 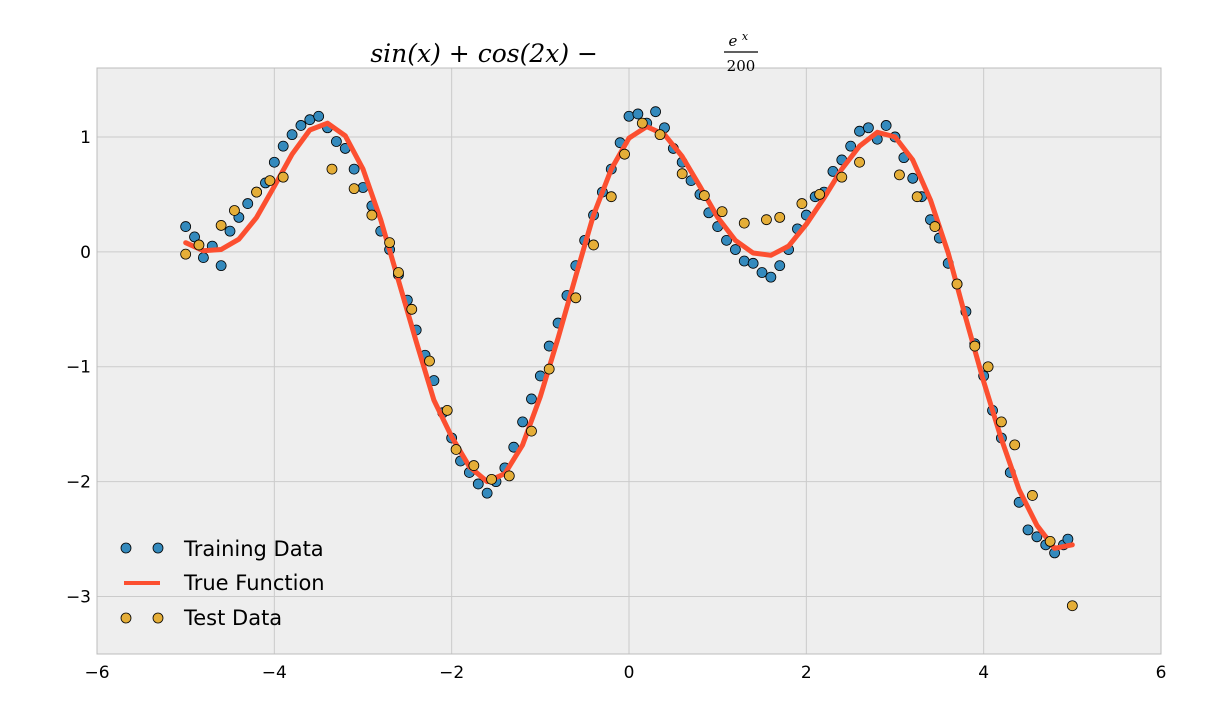 I want to click on x-tick-label: 0, so click(x=629, y=673).